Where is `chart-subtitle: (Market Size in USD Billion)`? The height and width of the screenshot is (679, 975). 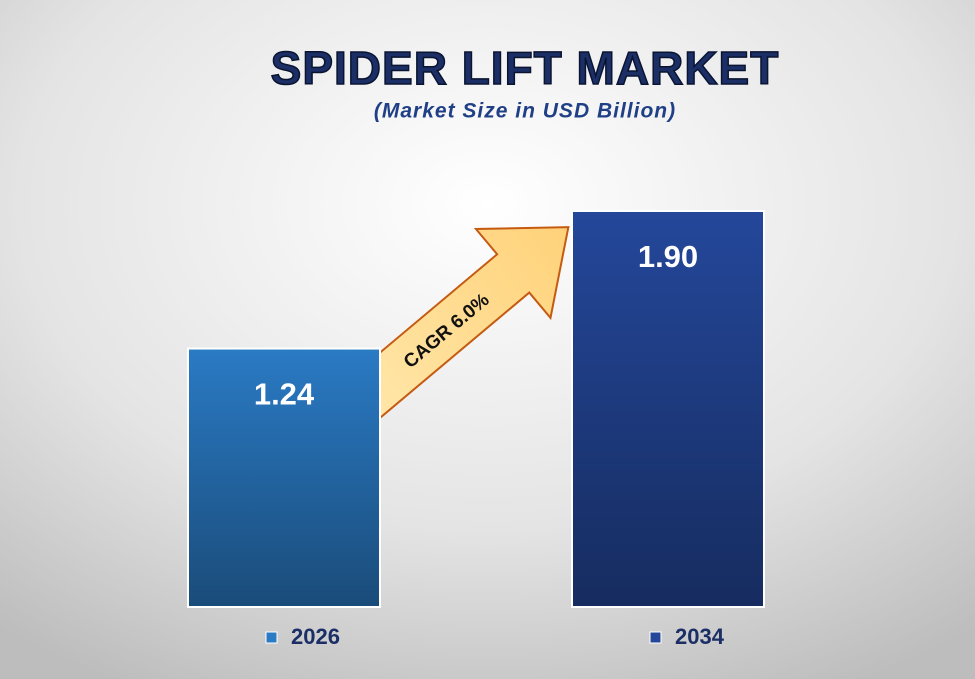
chart-subtitle: (Market Size in USD Billion) is located at coordinates (525, 111).